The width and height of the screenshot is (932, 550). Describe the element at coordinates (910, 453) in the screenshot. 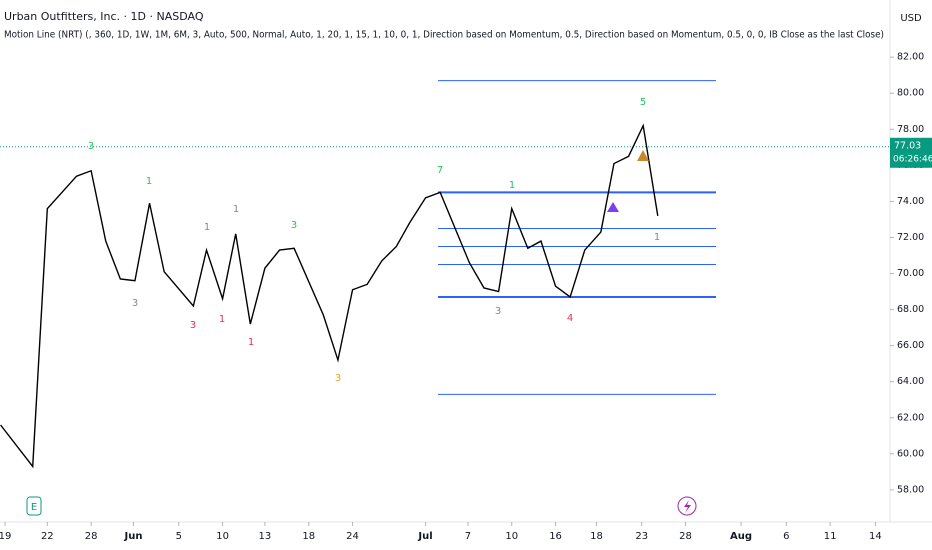

I see `y-tick-label: 60.00` at that location.